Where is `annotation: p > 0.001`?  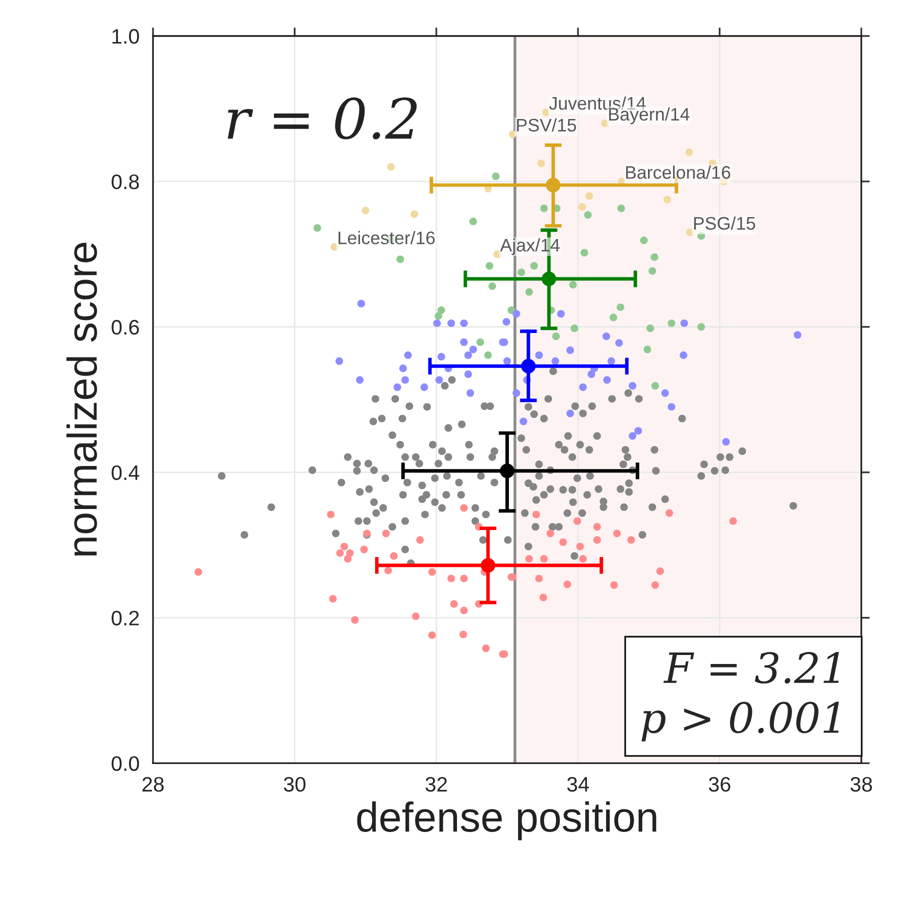 annotation: p > 0.001 is located at coordinates (740, 722).